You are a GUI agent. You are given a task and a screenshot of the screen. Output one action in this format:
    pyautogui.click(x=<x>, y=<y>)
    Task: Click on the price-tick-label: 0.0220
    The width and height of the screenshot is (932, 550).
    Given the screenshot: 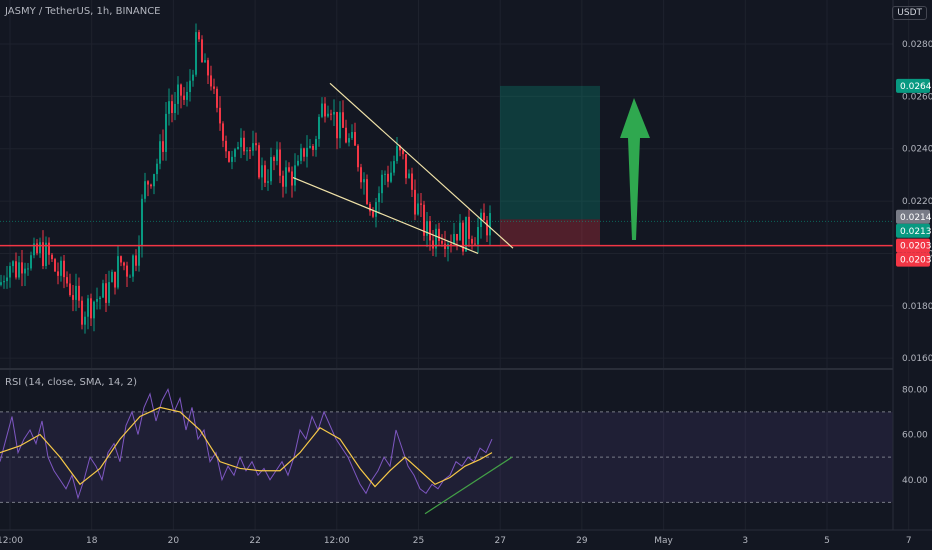 What is the action you would take?
    pyautogui.click(x=917, y=202)
    